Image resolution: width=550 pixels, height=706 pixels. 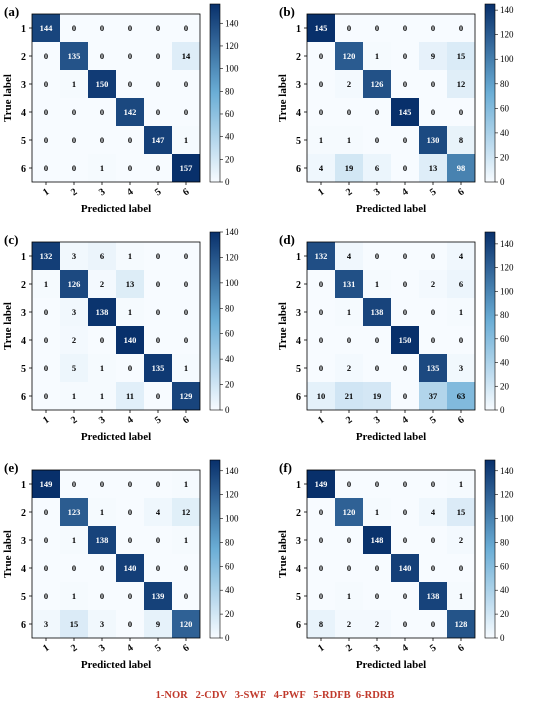 What do you see at coordinates (433, 140) in the screenshot?
I see `cell-value: 130` at bounding box center [433, 140].